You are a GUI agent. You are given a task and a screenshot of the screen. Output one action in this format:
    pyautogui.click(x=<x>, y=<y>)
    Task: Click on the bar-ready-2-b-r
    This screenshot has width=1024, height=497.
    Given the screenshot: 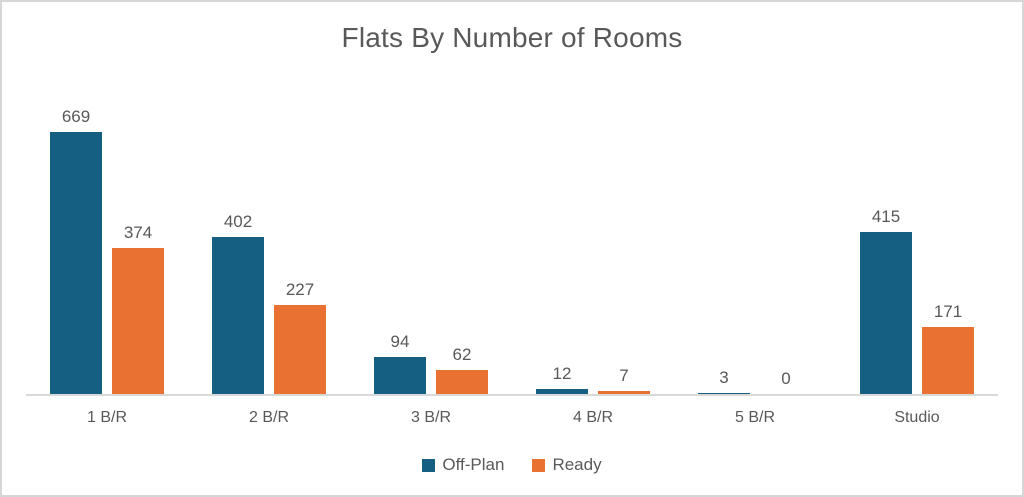 What is the action you would take?
    pyautogui.click(x=300, y=349)
    